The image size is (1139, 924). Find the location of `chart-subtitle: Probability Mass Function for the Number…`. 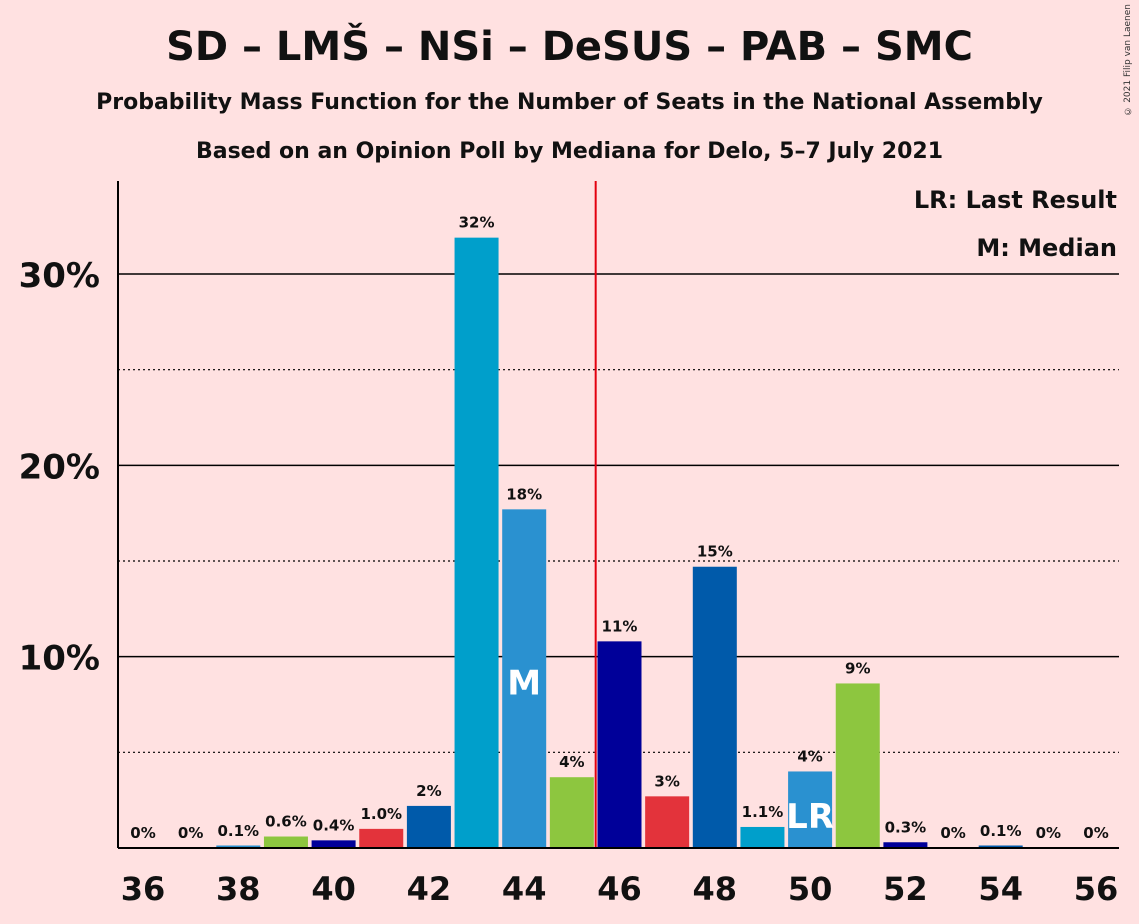

chart-subtitle: Probability Mass Function for the Number… is located at coordinates (569, 102).